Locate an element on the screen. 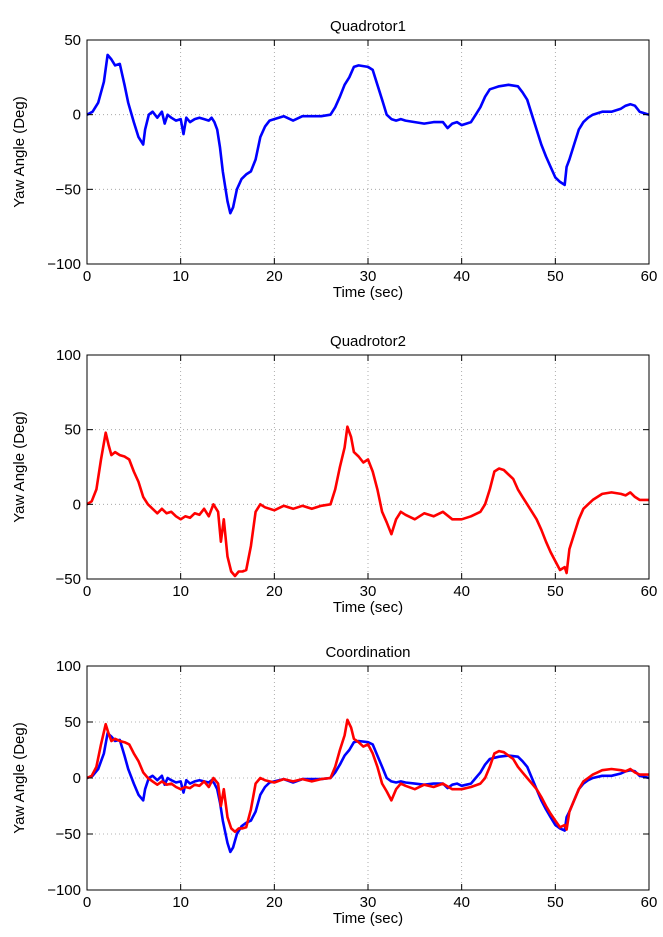  chart-title: Coordination is located at coordinates (367, 652).